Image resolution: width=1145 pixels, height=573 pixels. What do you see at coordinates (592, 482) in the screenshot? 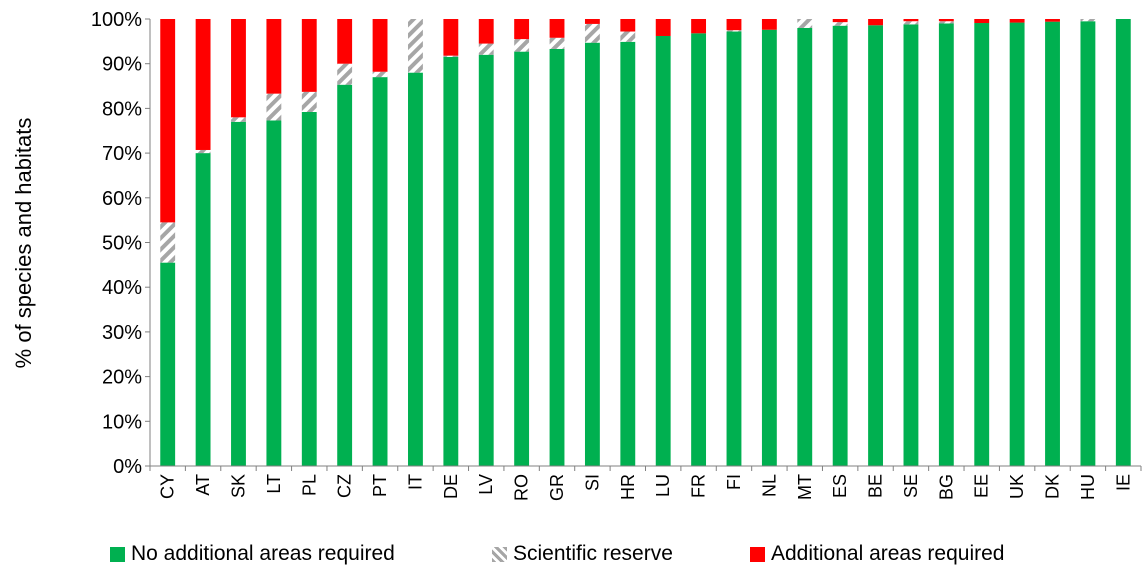
I see `x-tick-label: SI` at bounding box center [592, 482].